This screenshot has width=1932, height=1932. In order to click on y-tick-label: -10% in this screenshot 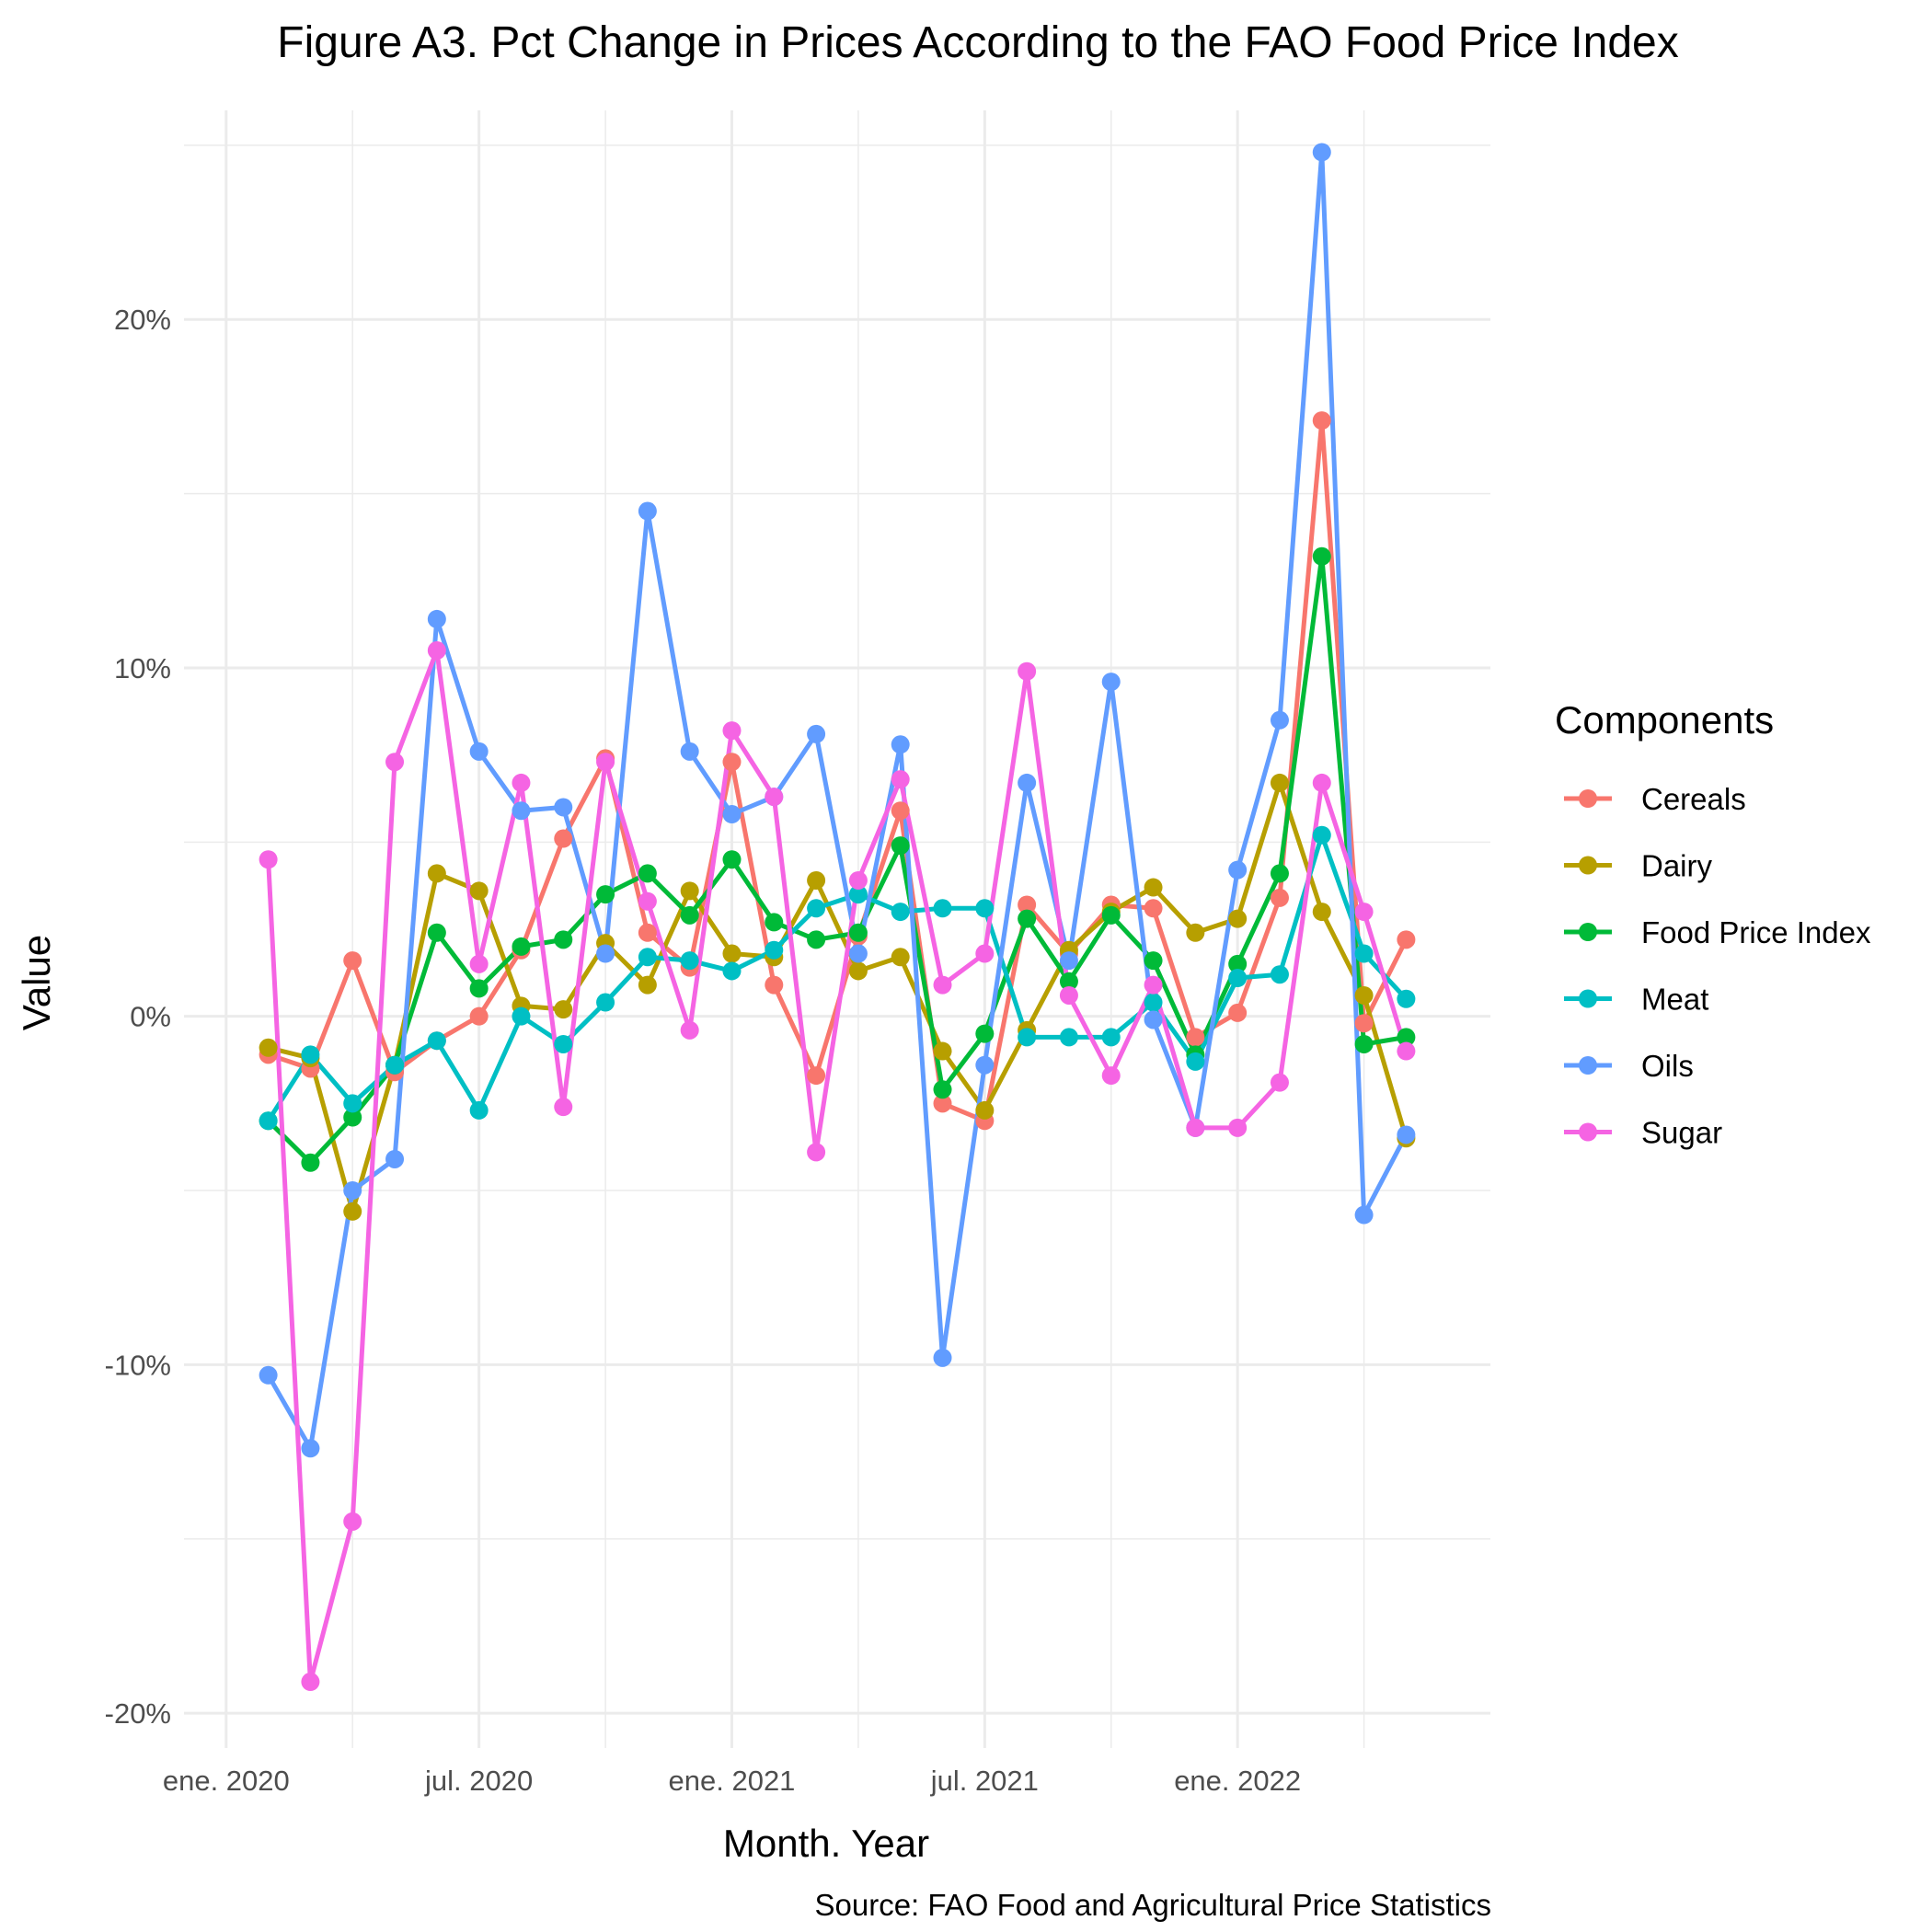, I will do `click(138, 1365)`.